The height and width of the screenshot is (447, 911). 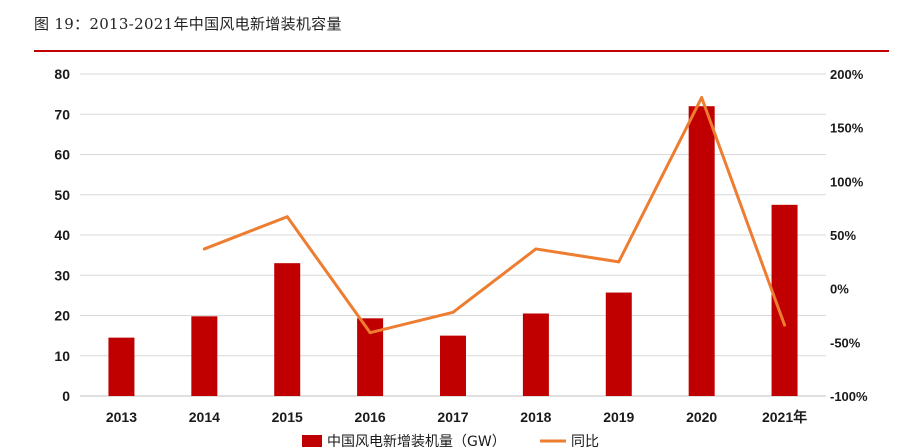 What do you see at coordinates (461, 51) in the screenshot?
I see `caption-rule` at bounding box center [461, 51].